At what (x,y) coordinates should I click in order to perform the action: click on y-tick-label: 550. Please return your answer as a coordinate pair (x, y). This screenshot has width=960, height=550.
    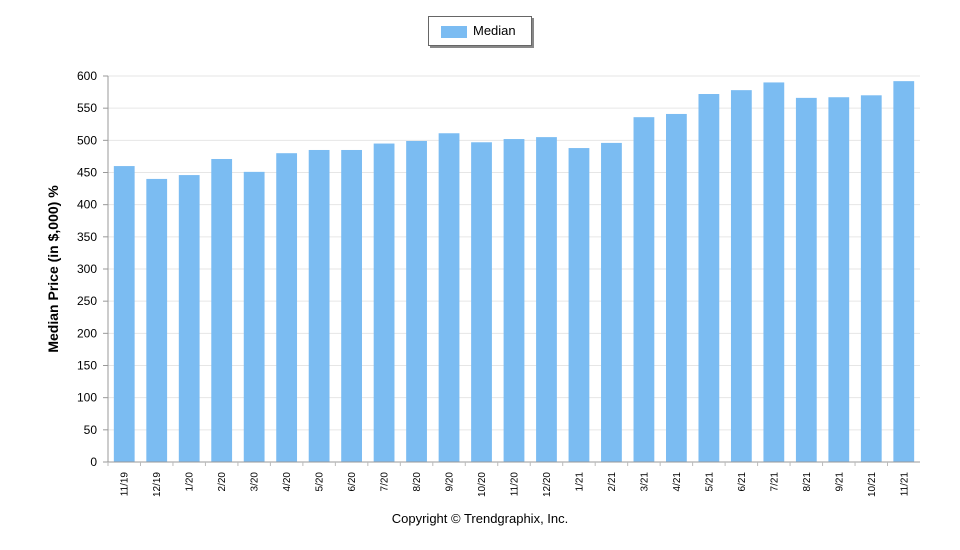
    Looking at the image, I should click on (87, 108).